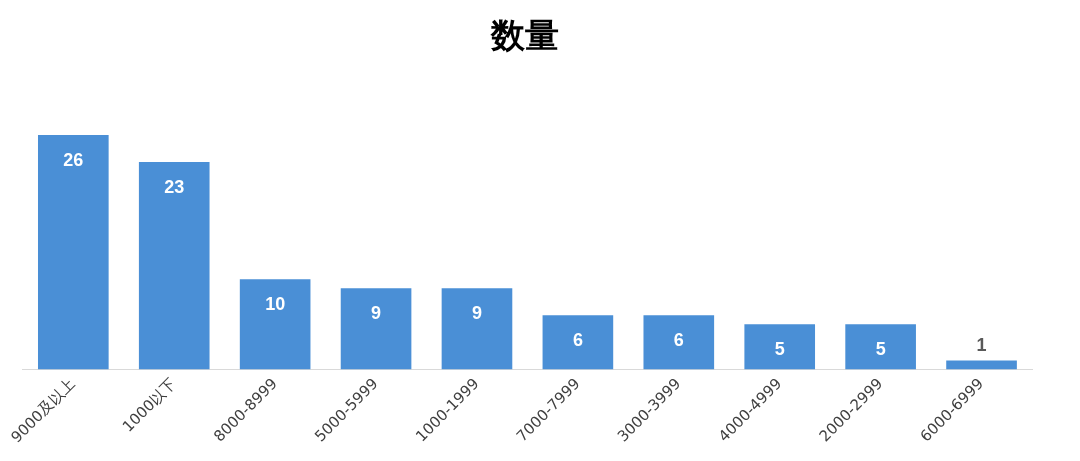 This screenshot has height=461, width=1080. I want to click on chart-title: 数量, so click(524, 35).